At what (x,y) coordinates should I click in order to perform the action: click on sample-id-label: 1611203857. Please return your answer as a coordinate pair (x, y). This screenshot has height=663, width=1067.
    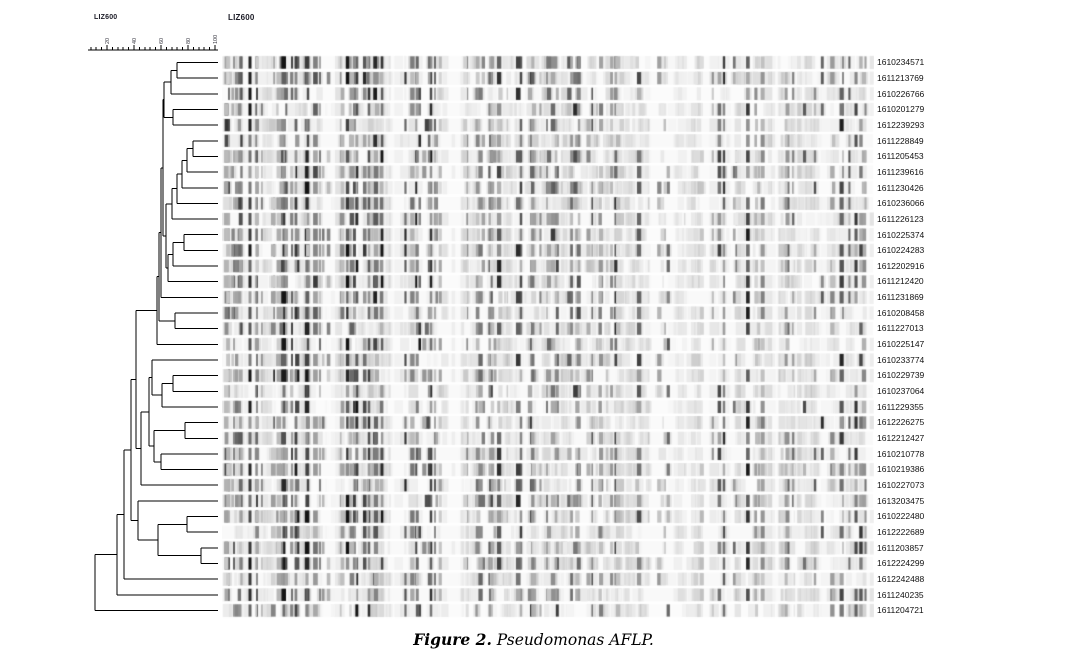
    Looking at the image, I should click on (900, 547).